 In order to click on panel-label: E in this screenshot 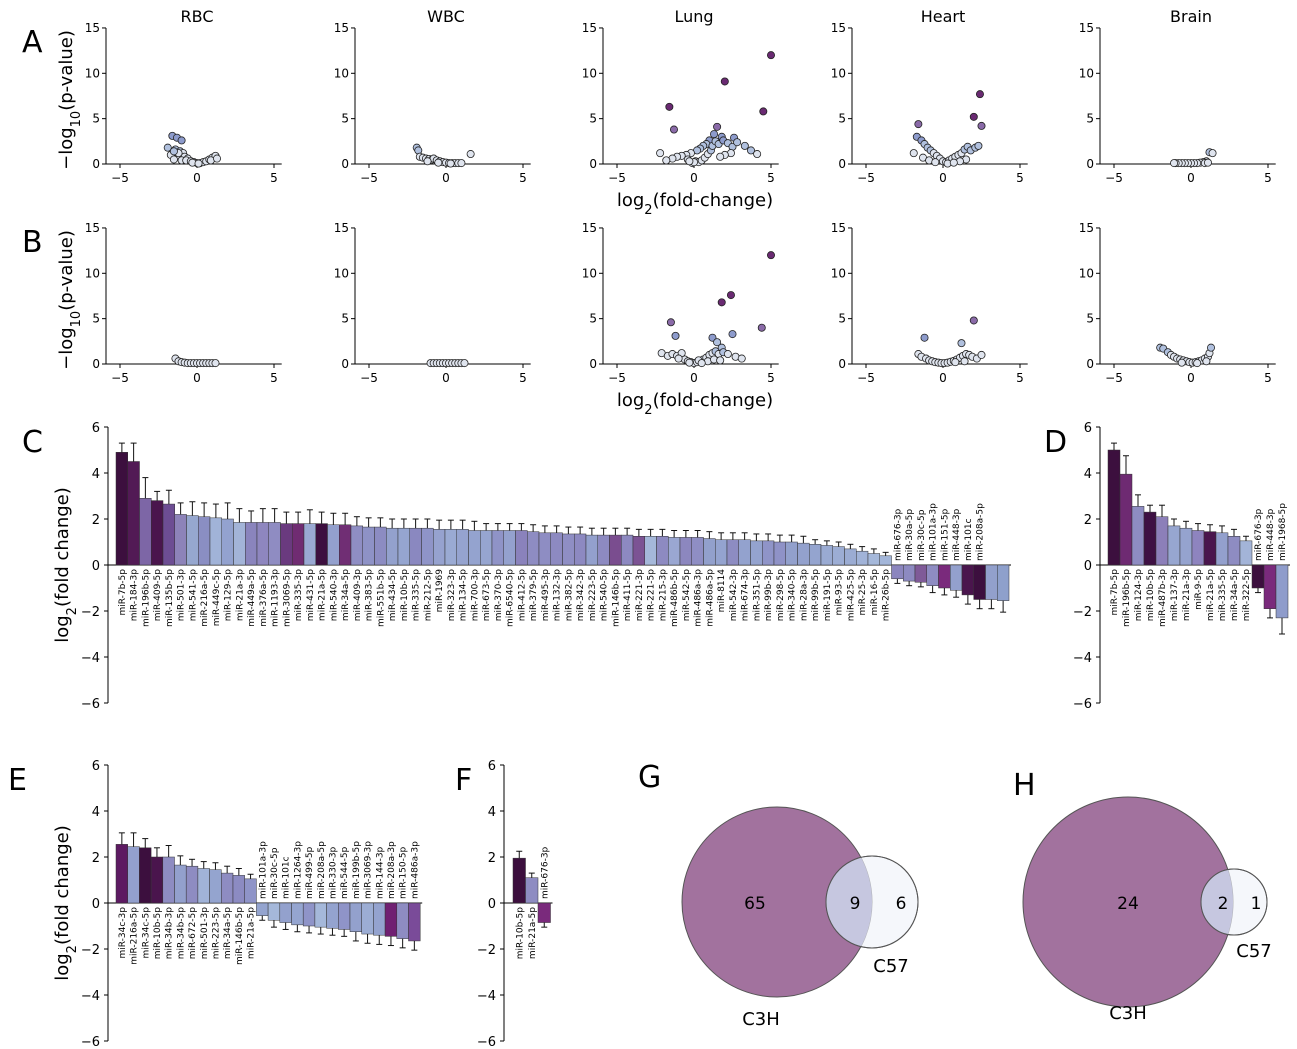, I will do `click(17, 780)`.